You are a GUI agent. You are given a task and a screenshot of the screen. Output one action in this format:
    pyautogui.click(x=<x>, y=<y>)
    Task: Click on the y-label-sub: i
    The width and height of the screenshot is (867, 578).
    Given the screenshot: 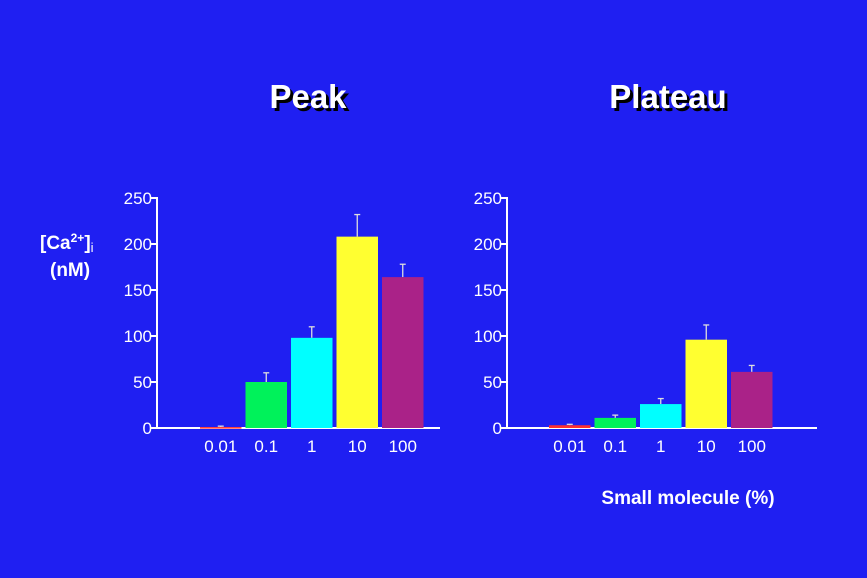 What is the action you would take?
    pyautogui.click(x=92, y=247)
    